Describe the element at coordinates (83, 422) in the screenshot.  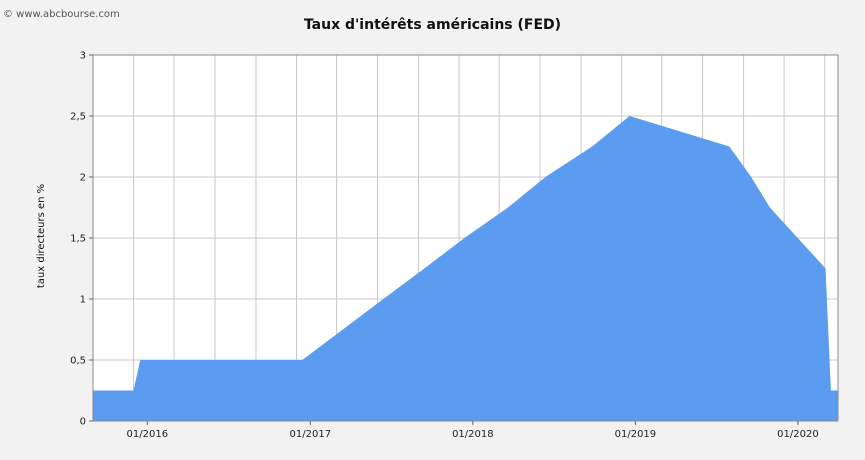
I see `y-tick-label: 0` at that location.